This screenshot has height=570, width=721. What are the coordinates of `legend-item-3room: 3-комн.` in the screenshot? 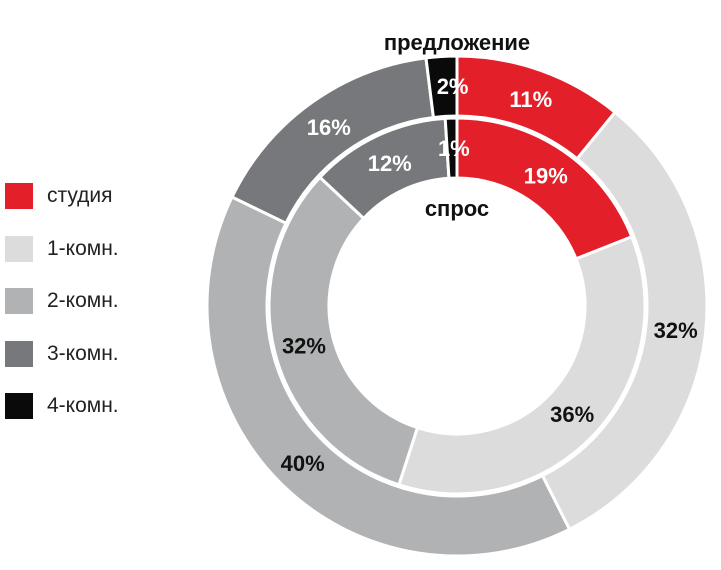 It's located at (62, 354).